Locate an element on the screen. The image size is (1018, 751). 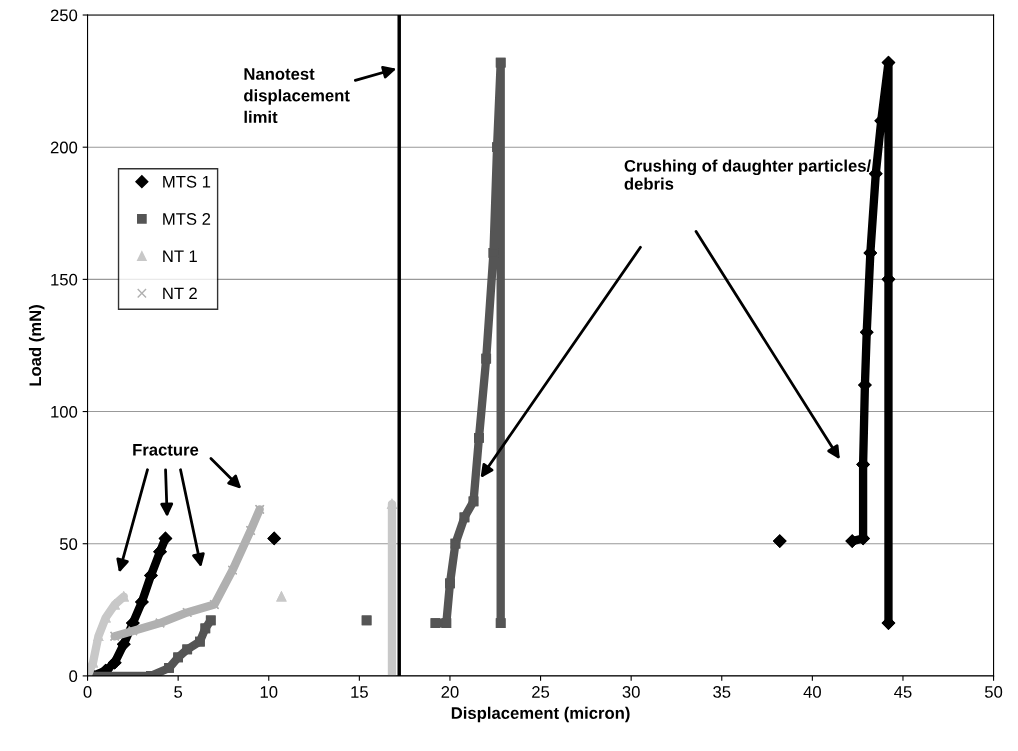
x-axis-title: Displacement (micron) is located at coordinates (540, 714).